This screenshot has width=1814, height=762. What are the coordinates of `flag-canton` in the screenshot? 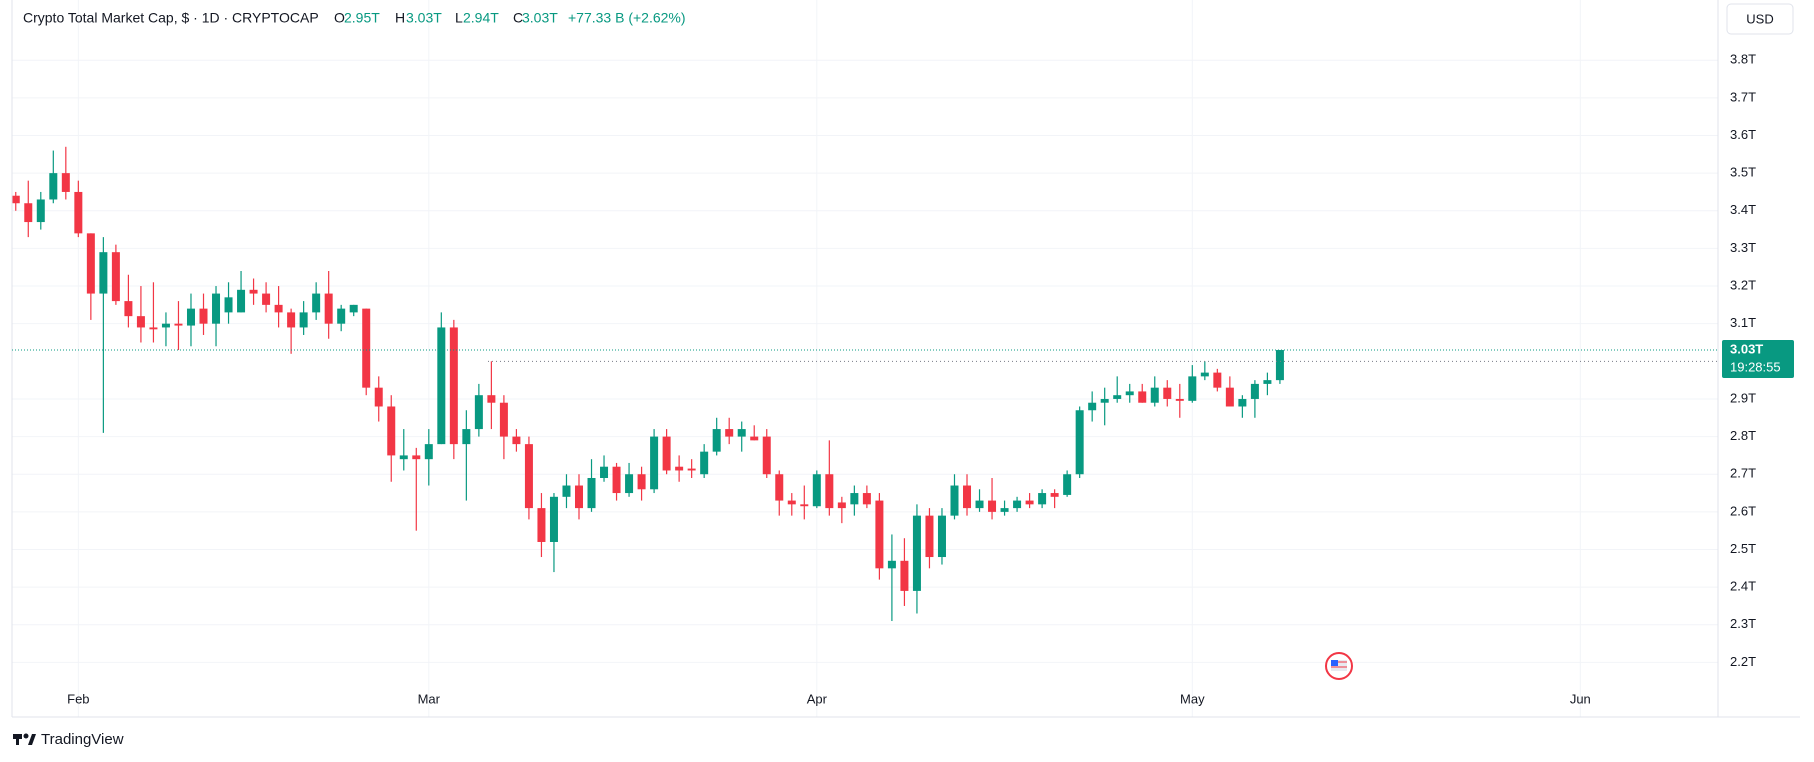 It's located at (1334, 663).